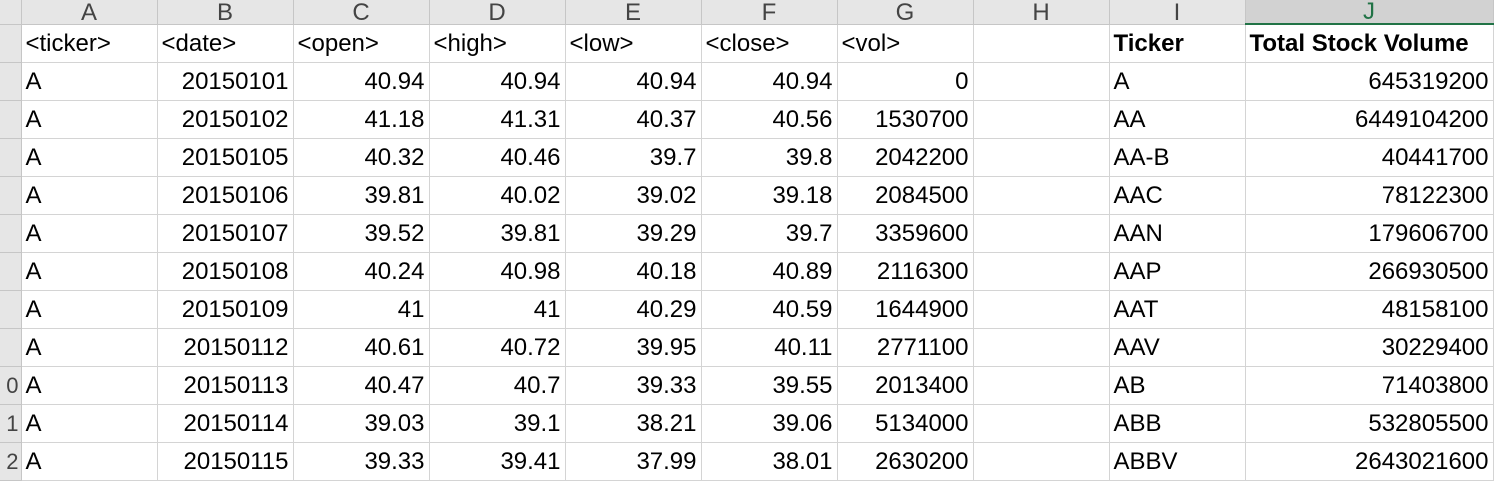  What do you see at coordinates (1369, 347) in the screenshot?
I see `cell-j: 30229400` at bounding box center [1369, 347].